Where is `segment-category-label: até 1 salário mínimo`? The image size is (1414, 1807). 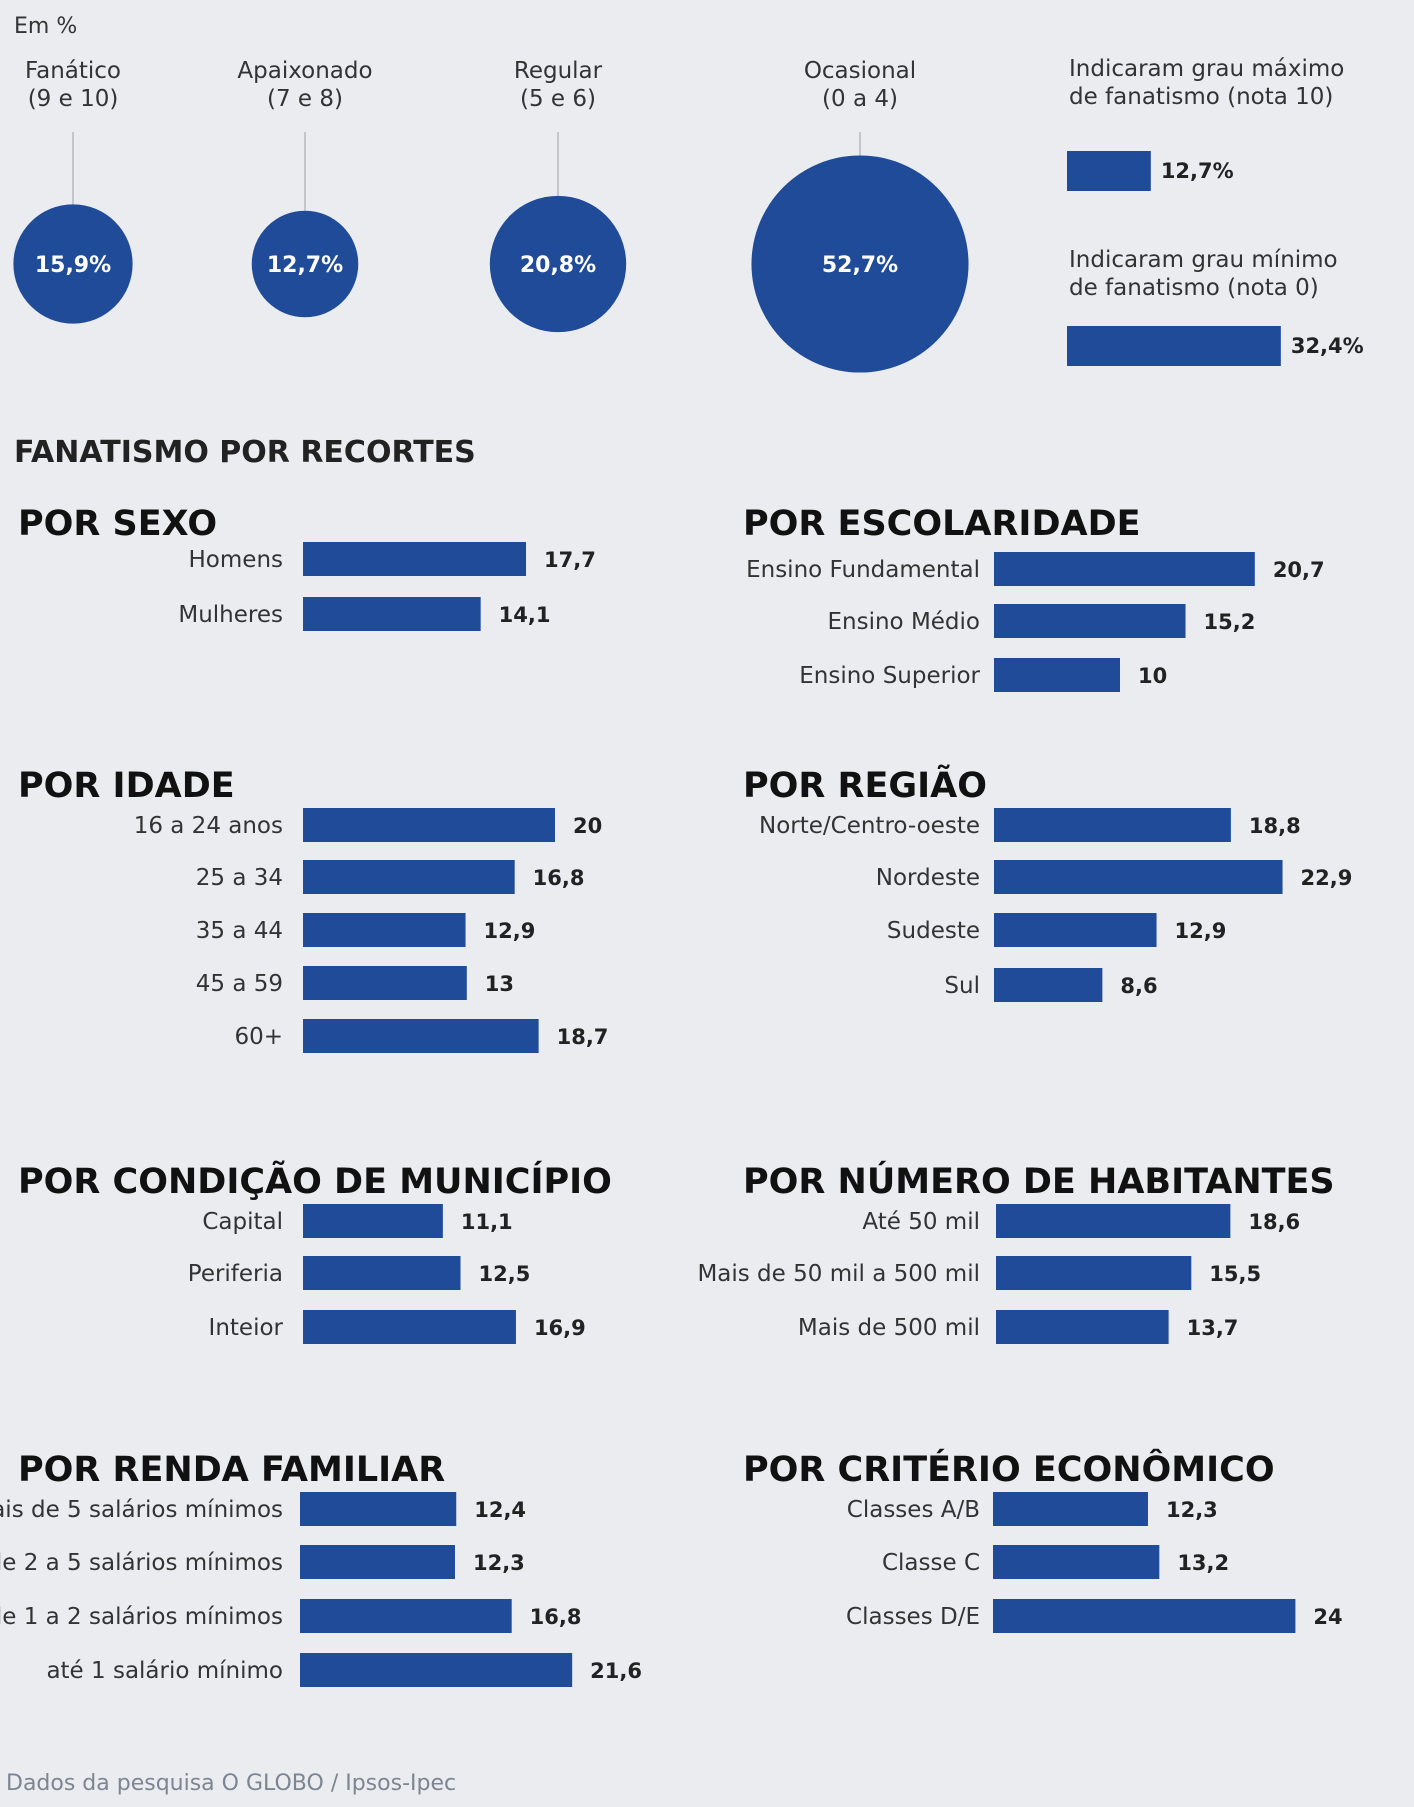
segment-category-label: até 1 salário mínimo is located at coordinates (164, 1671).